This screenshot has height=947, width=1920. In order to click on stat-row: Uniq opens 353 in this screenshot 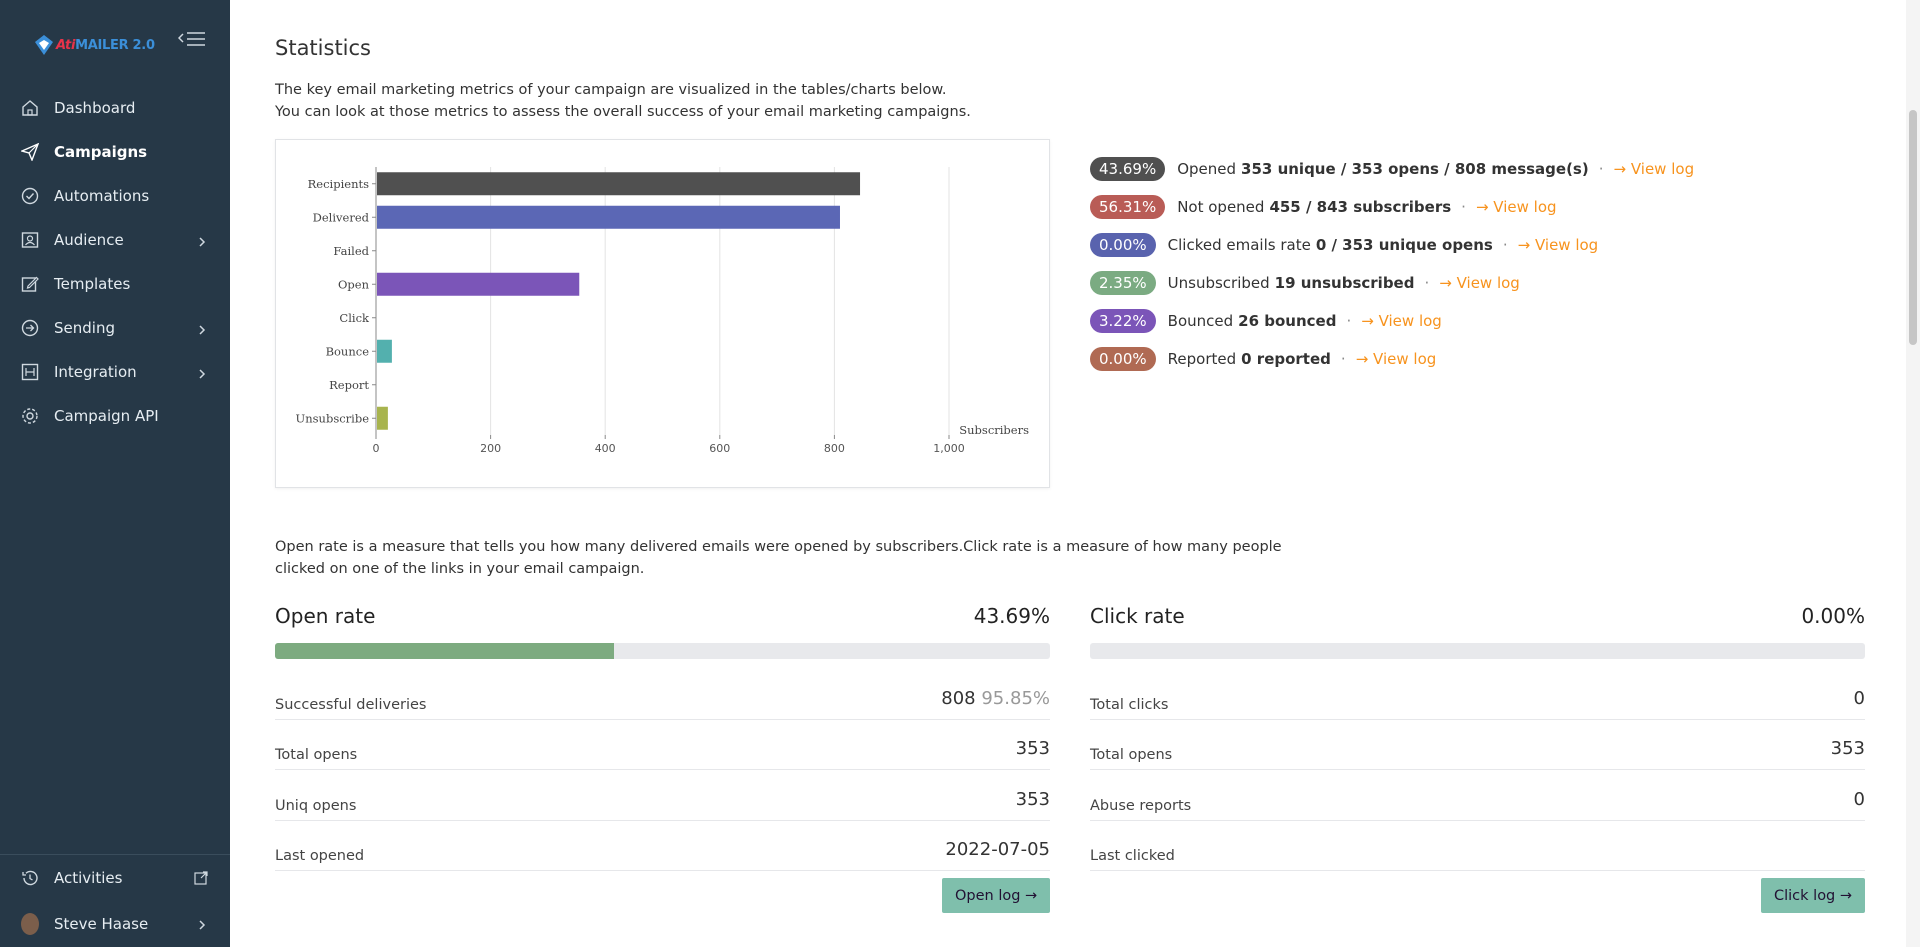, I will do `click(662, 795)`.